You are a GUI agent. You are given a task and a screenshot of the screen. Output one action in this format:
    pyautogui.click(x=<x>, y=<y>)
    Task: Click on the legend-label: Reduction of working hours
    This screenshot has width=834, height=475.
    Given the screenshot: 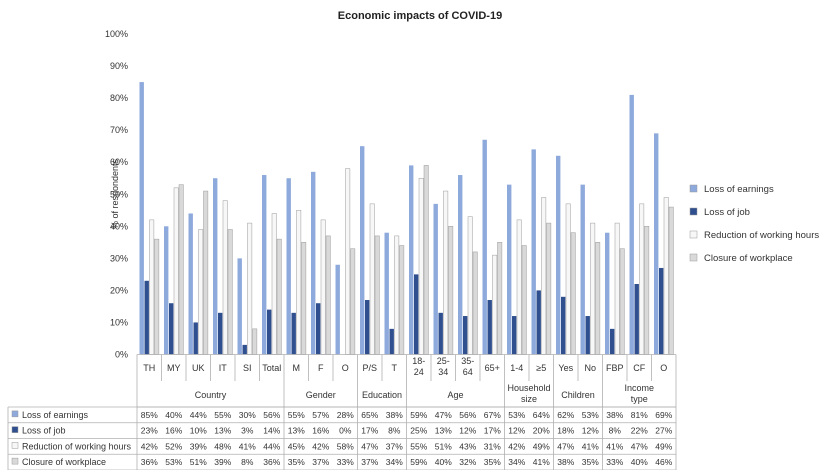 What is the action you would take?
    pyautogui.click(x=761, y=235)
    